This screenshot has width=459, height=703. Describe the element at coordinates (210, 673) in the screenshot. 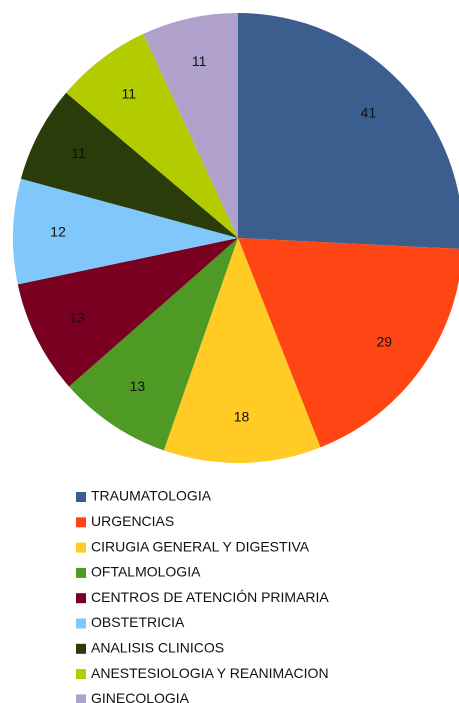

I see `legend-label: ANESTESIOLOGIA Y REANIMACION` at that location.